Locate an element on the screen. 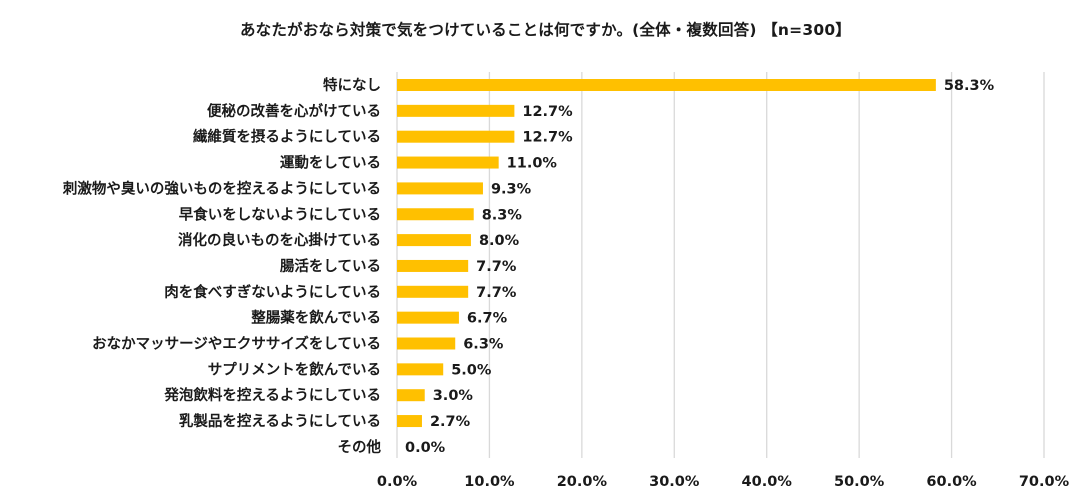  category-label: サプリメントを飲んでいる is located at coordinates (294, 369).